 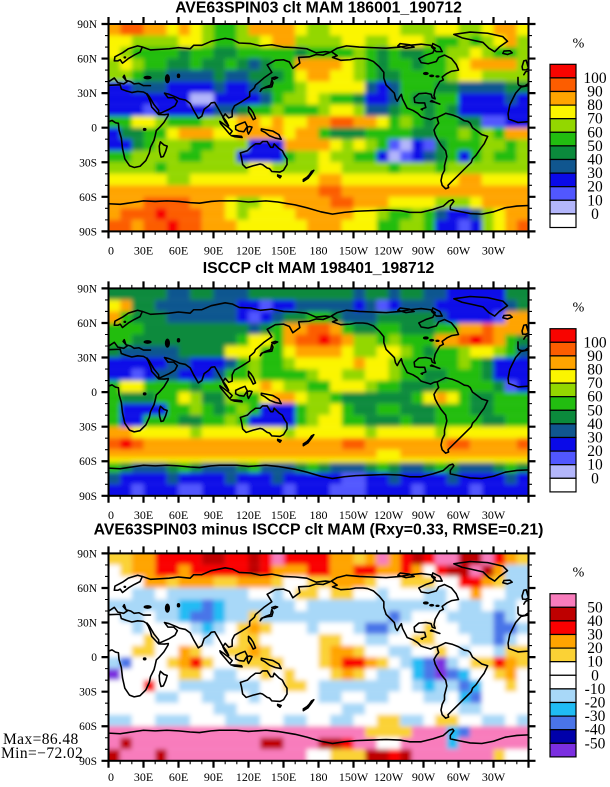 I want to click on svg-text: -30, so click(x=595, y=716).